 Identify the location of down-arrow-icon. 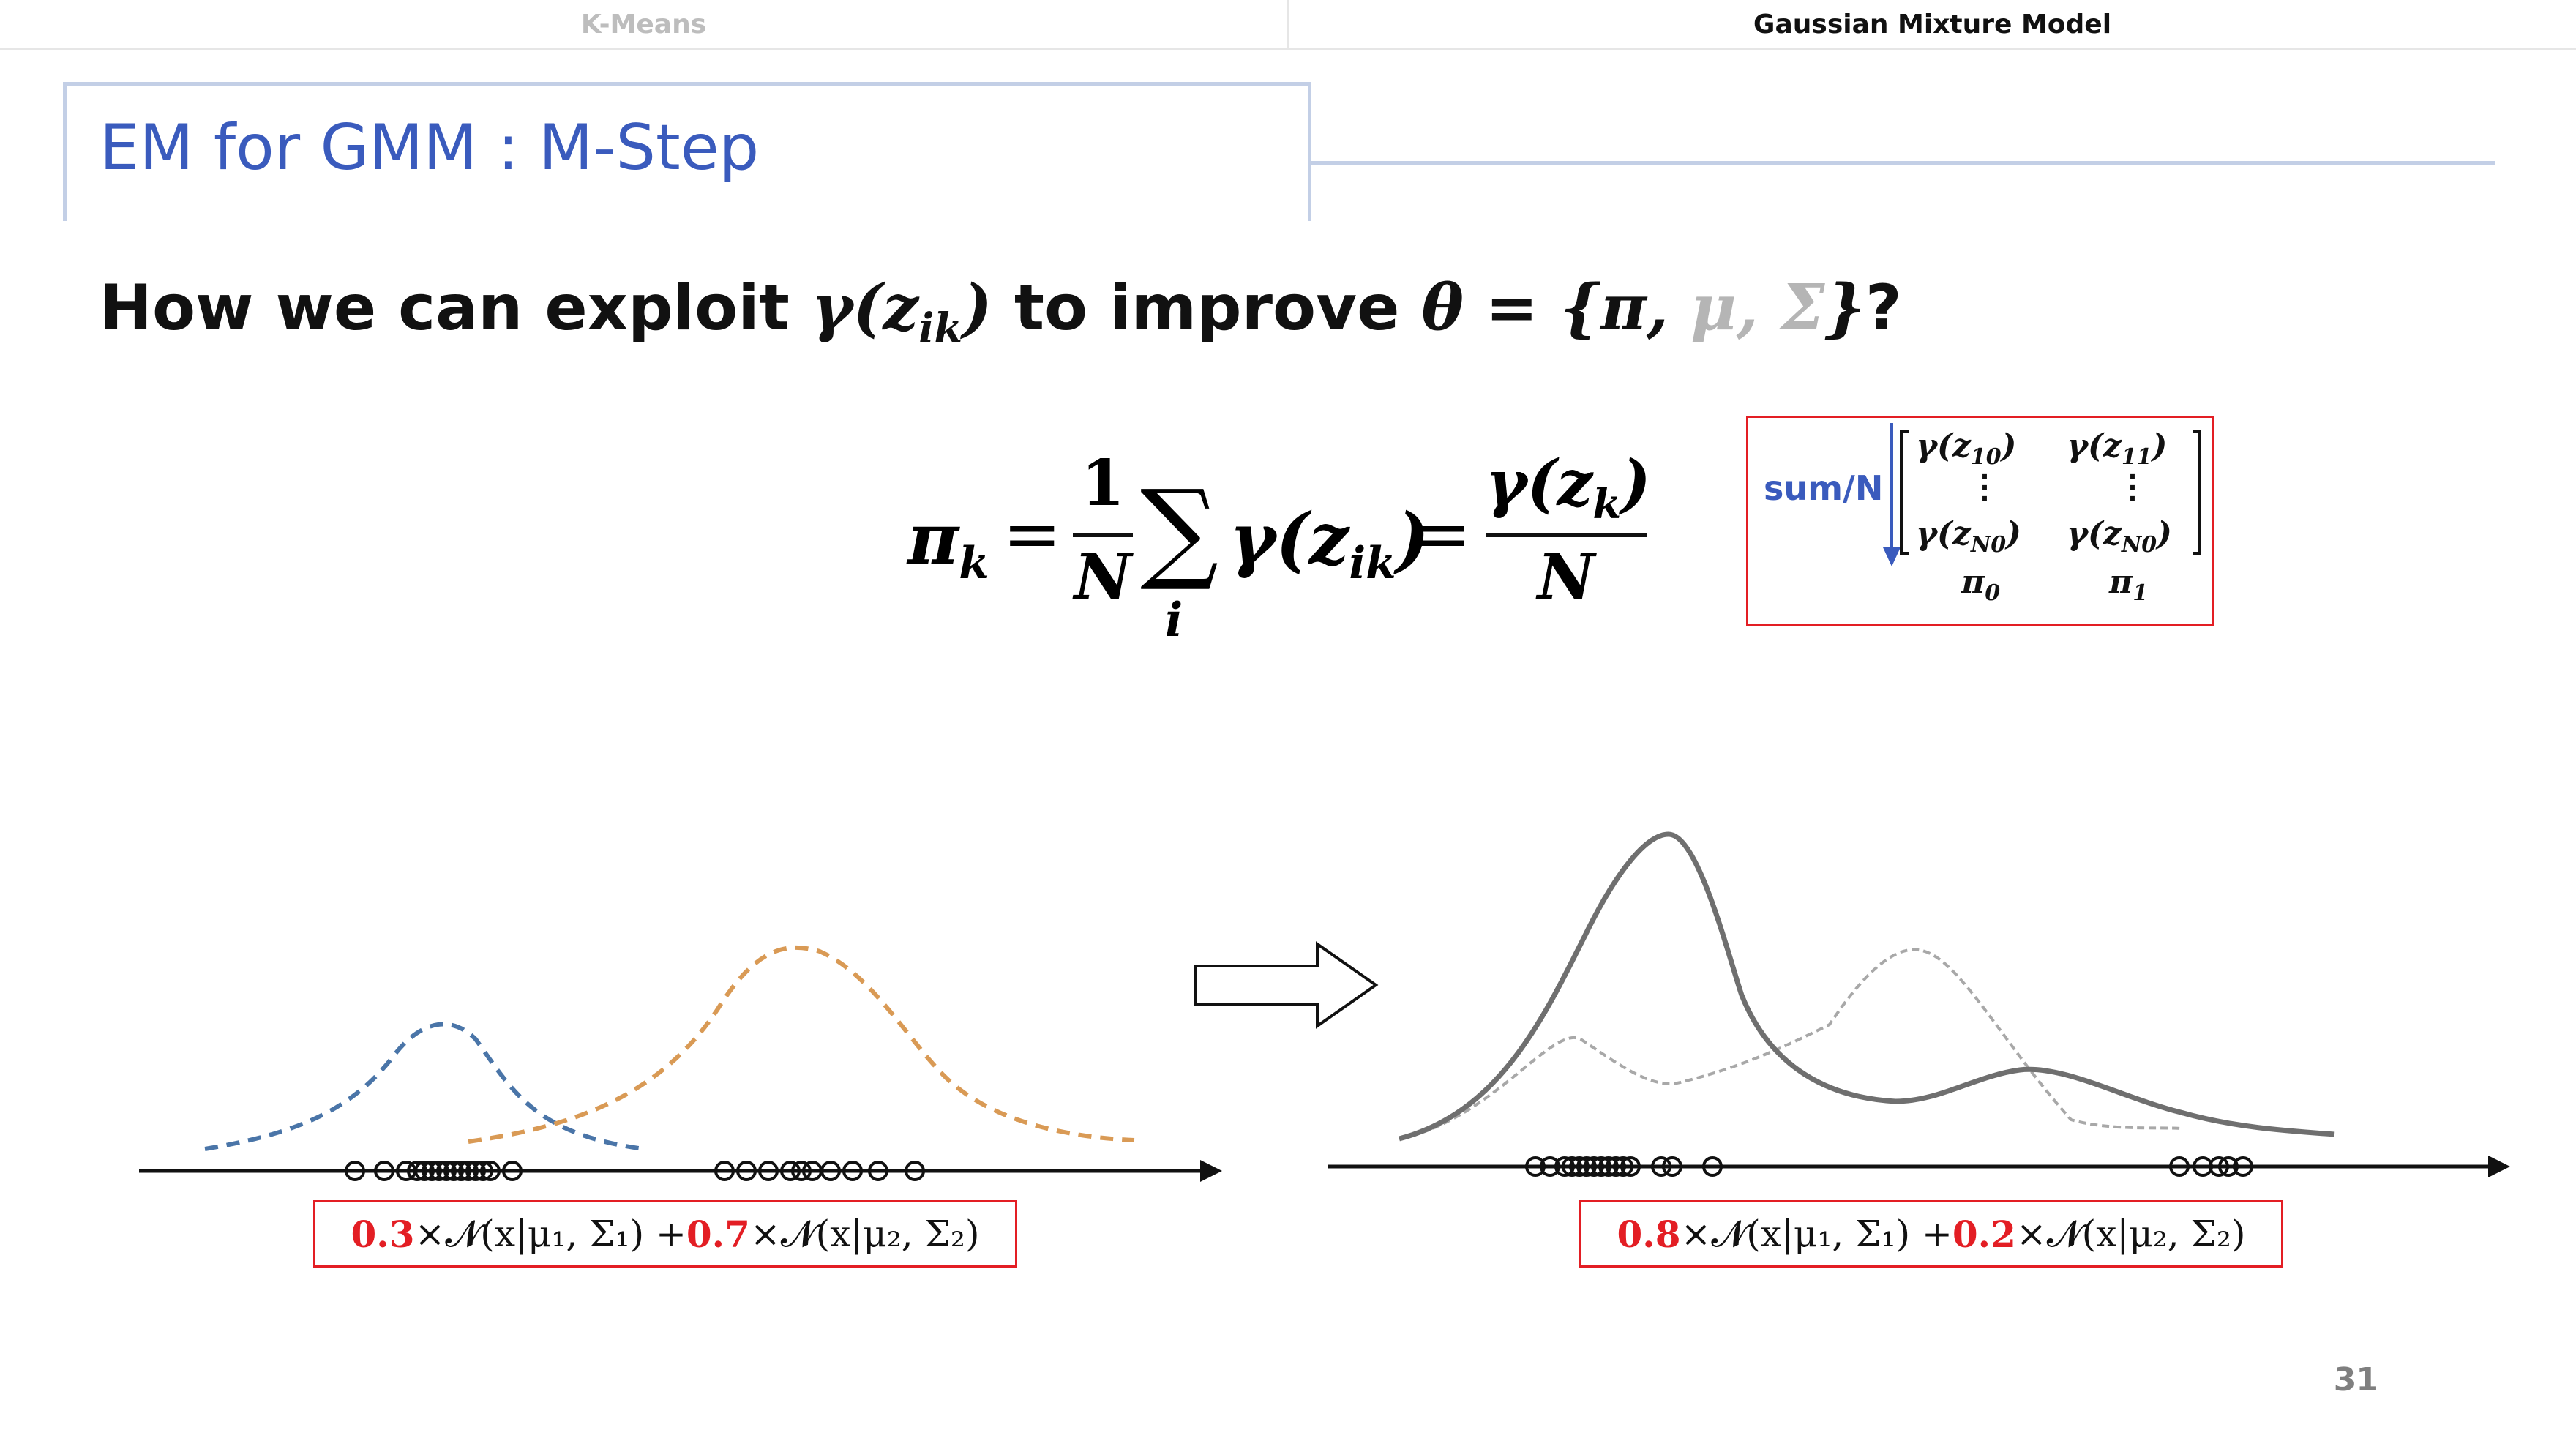
(1892, 494).